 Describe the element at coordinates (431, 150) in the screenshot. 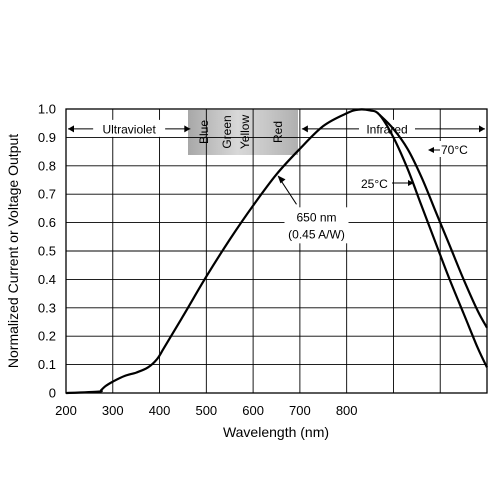

I see `annotation-70c-arrowhead` at that location.